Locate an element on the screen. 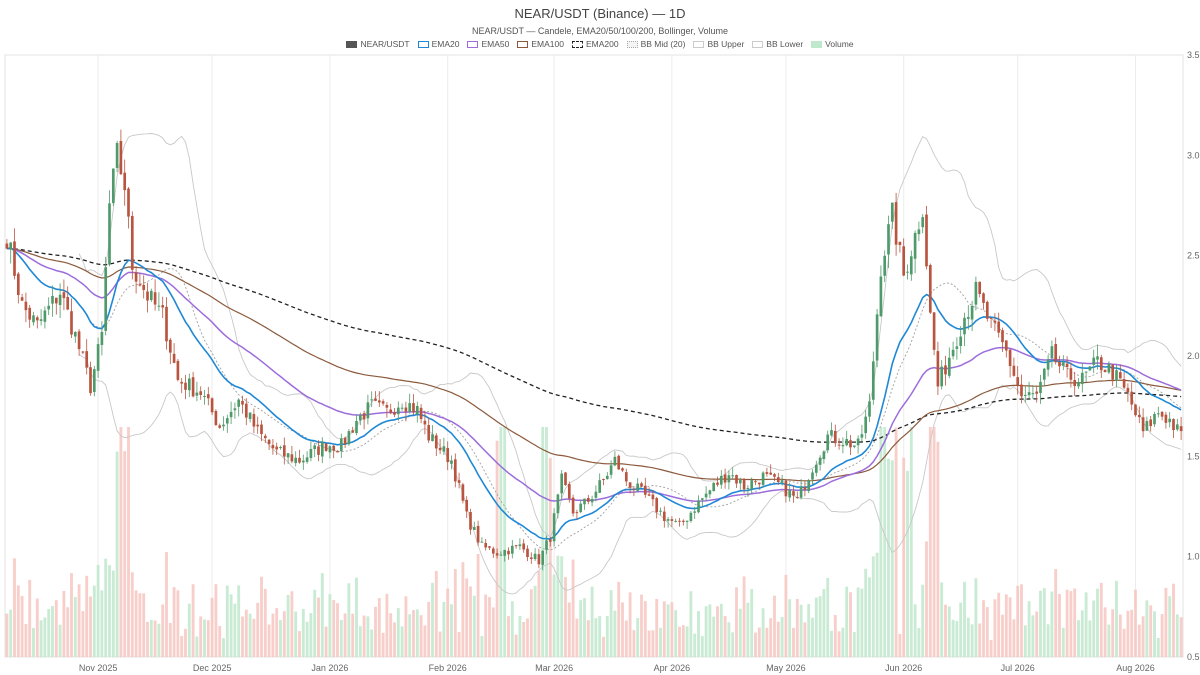 The image size is (1200, 675). legend-item-ema20: EMA20 is located at coordinates (438, 44).